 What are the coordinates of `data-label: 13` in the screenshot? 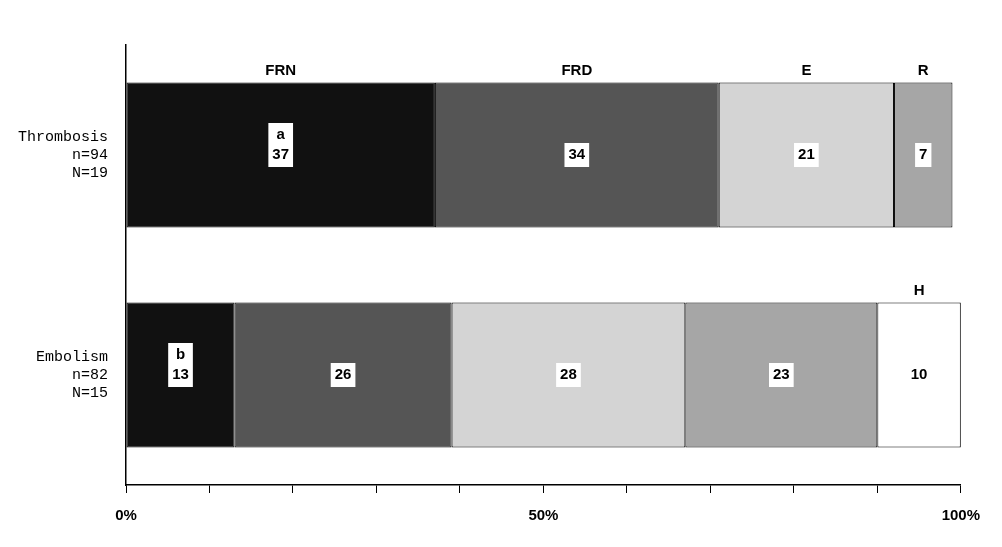 It's located at (180, 374).